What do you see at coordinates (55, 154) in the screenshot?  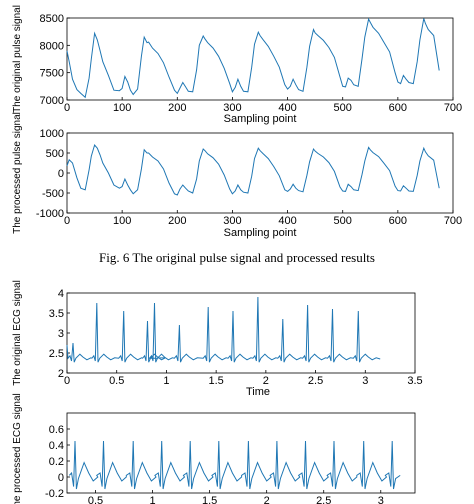 I see `y-tick-label: 500` at bounding box center [55, 154].